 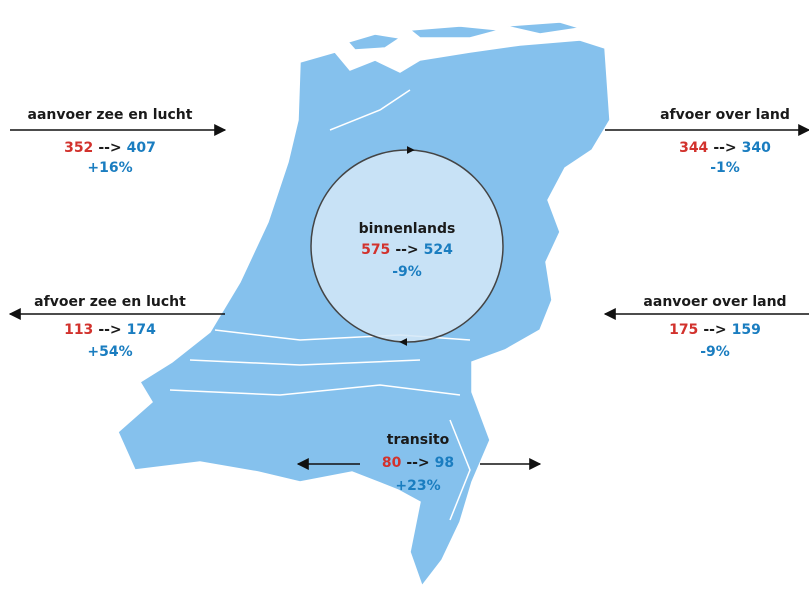 What do you see at coordinates (714, 302) in the screenshot?
I see `flow-label: aanvoer over land` at bounding box center [714, 302].